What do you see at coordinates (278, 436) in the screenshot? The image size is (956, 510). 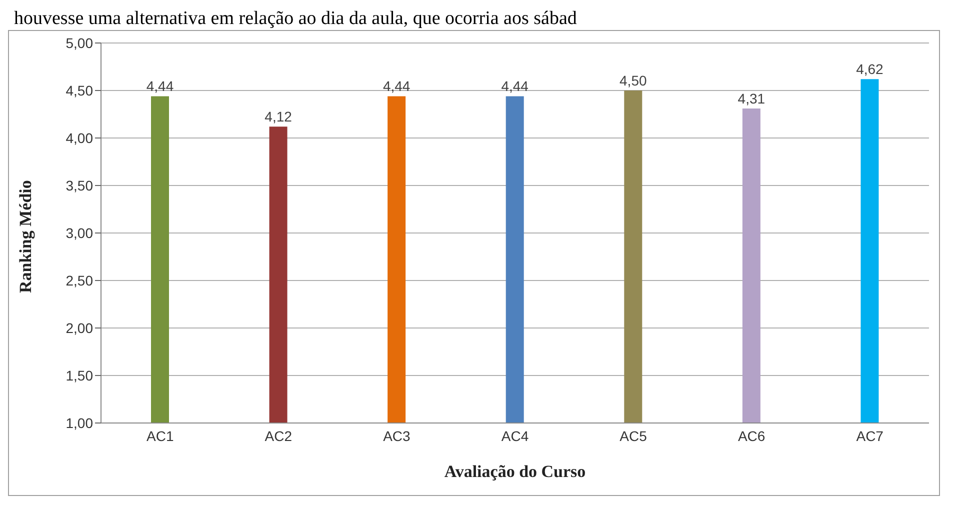 I see `x-tick-label: AC2` at bounding box center [278, 436].